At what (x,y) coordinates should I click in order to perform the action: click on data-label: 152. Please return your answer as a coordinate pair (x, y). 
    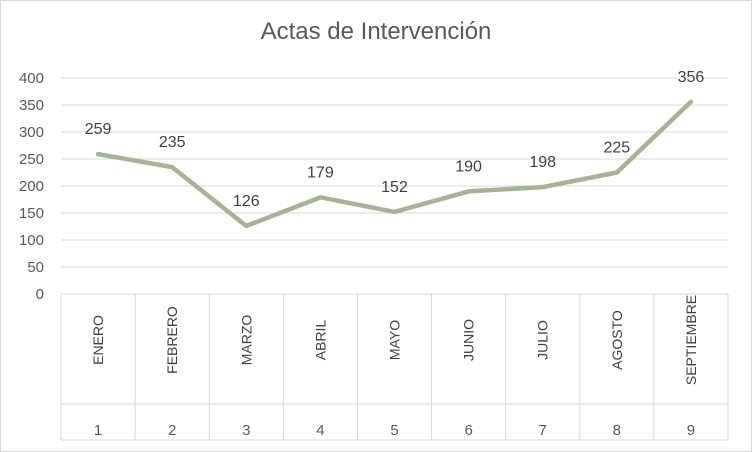
    Looking at the image, I should click on (394, 187).